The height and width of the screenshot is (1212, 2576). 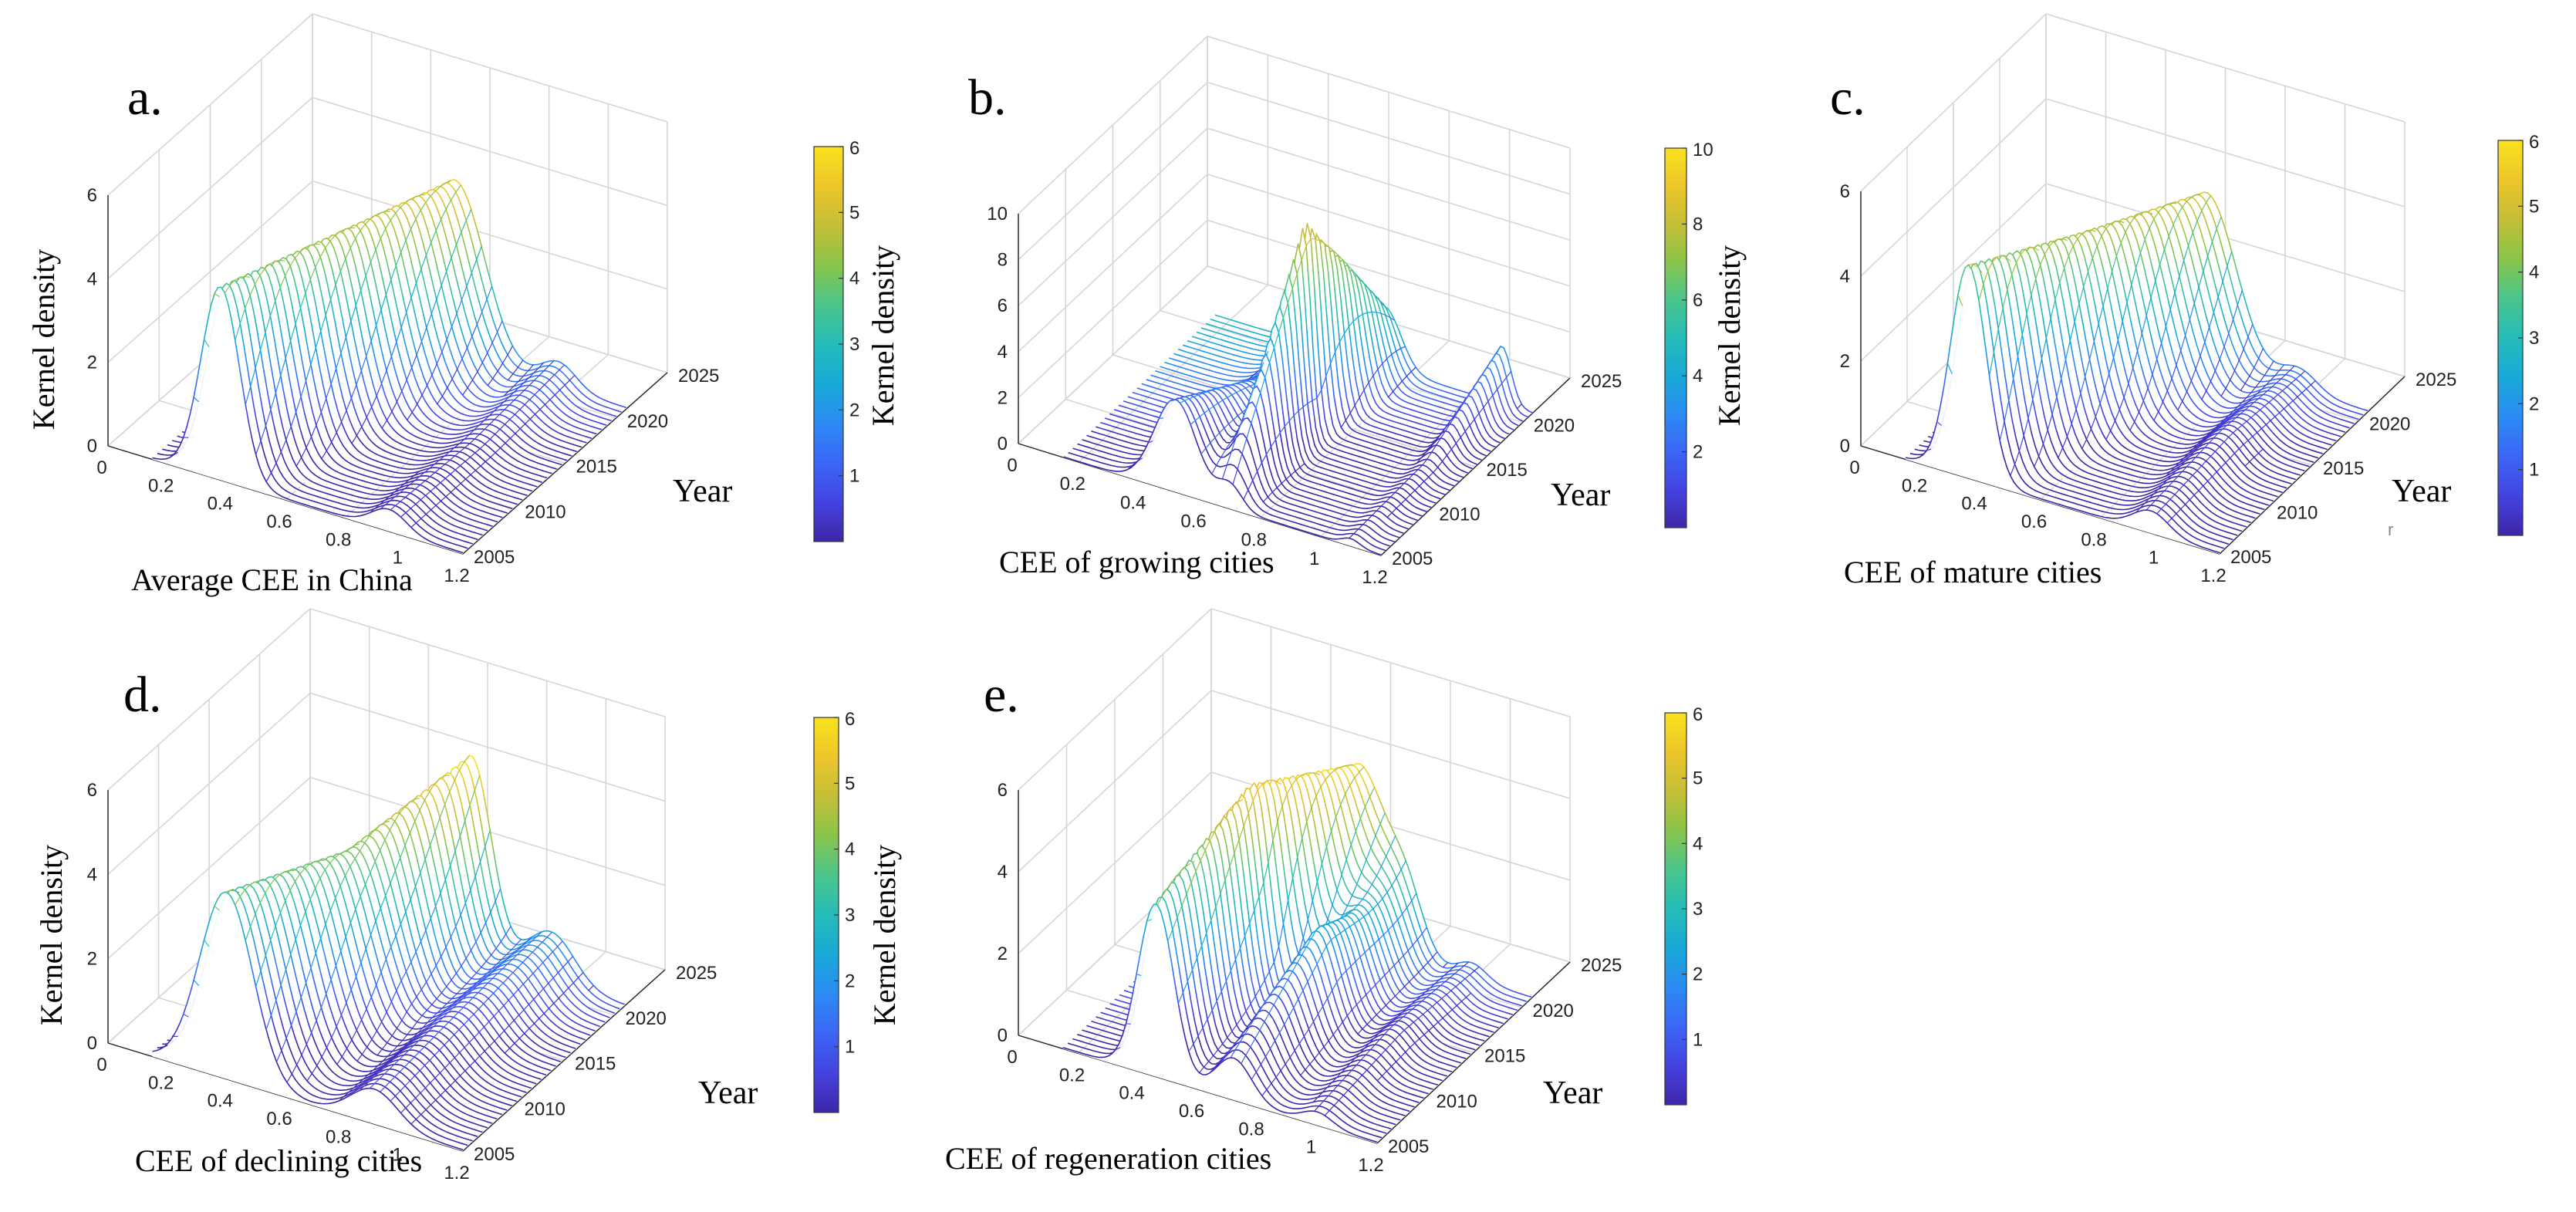 What do you see at coordinates (1132, 1093) in the screenshot?
I see `x-tick-e: 0.4` at bounding box center [1132, 1093].